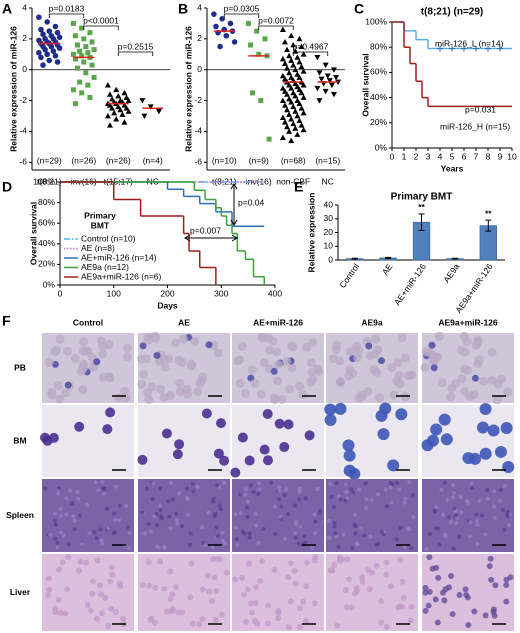 The height and width of the screenshot is (633, 520). I want to click on arrow, so click(211, 238).